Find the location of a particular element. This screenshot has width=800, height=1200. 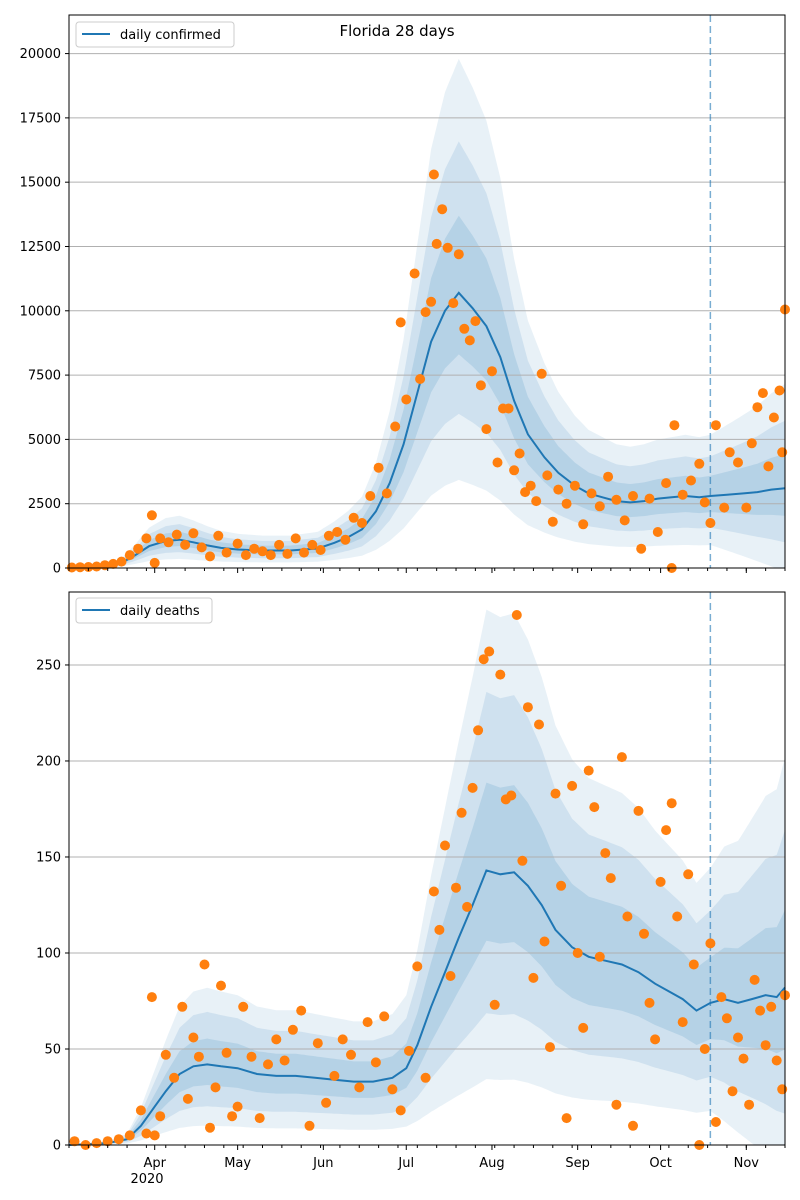

xtick-label: Jun is located at coordinates (322, 1163).